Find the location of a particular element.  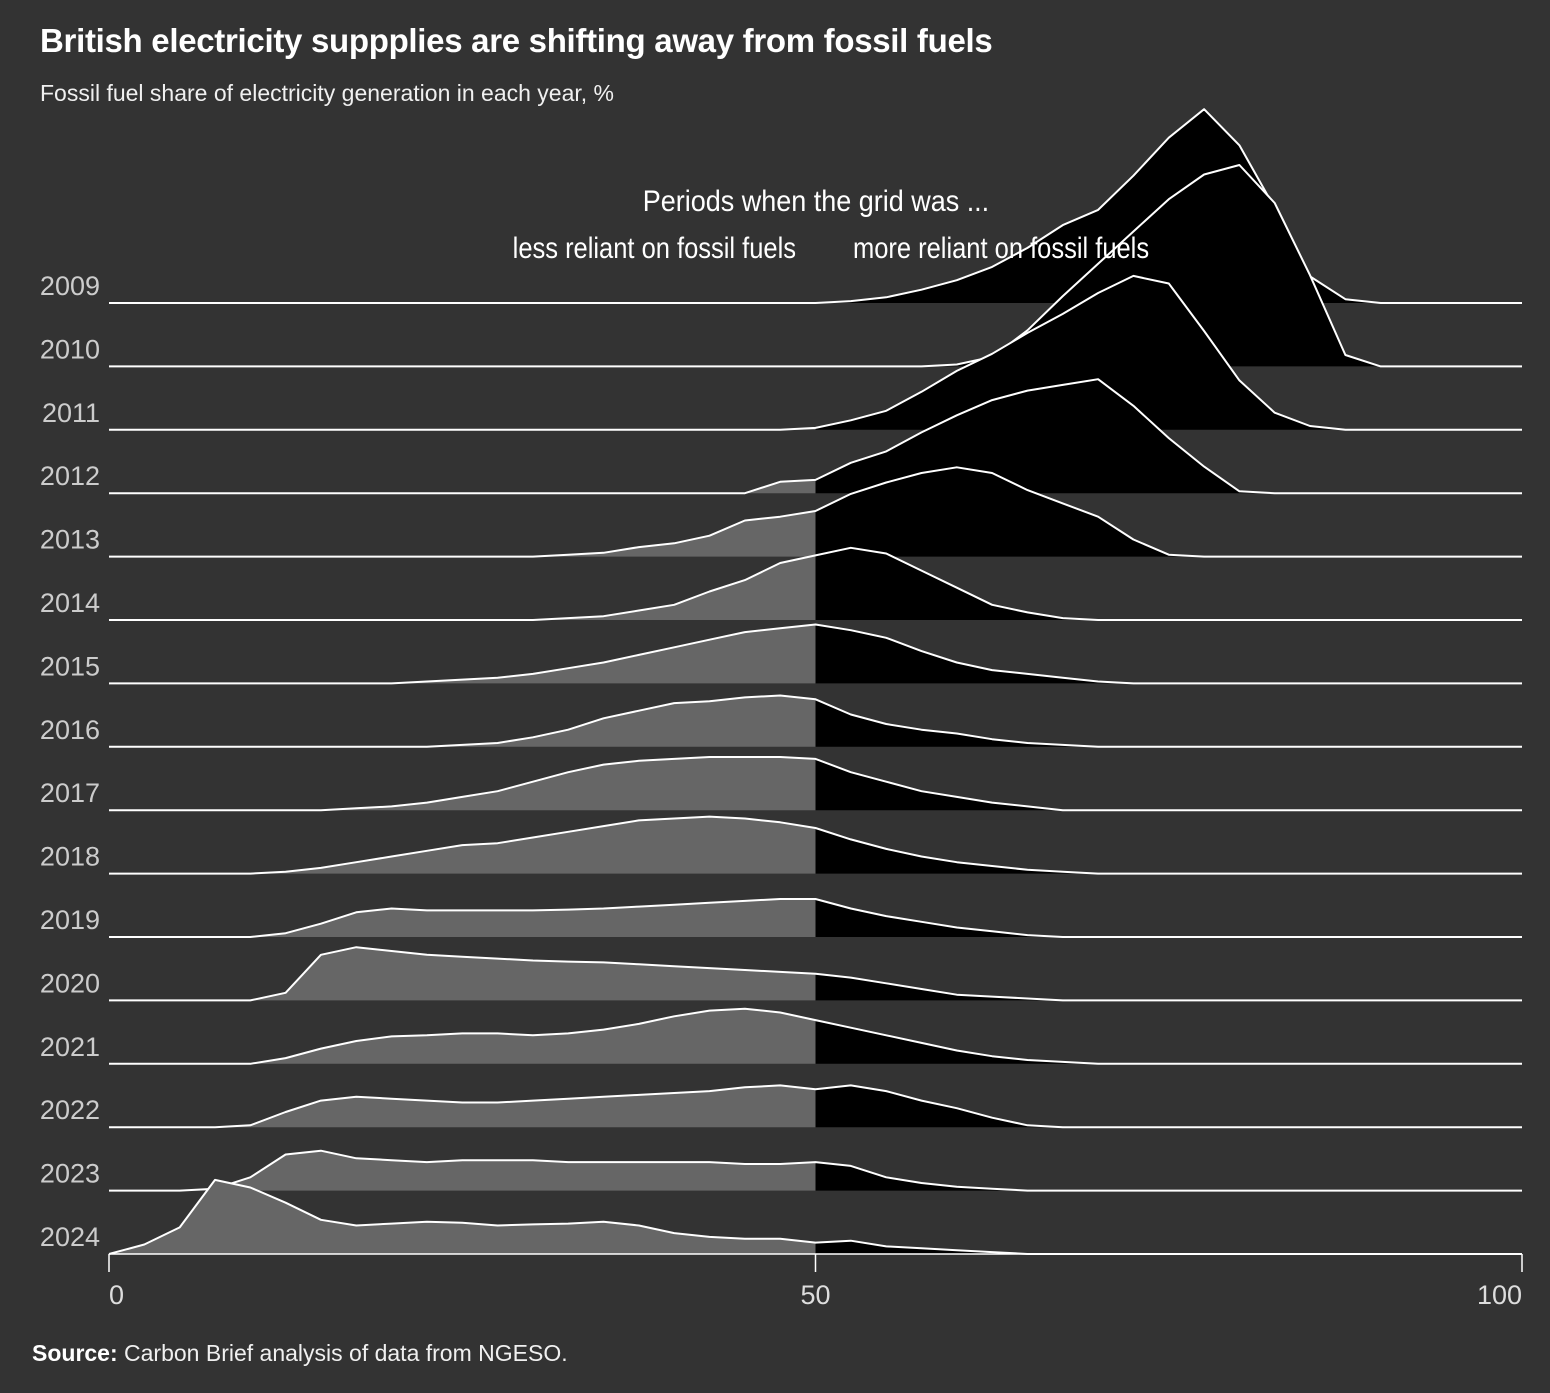

ridge-2017: 2017 is located at coordinates (781, 784).